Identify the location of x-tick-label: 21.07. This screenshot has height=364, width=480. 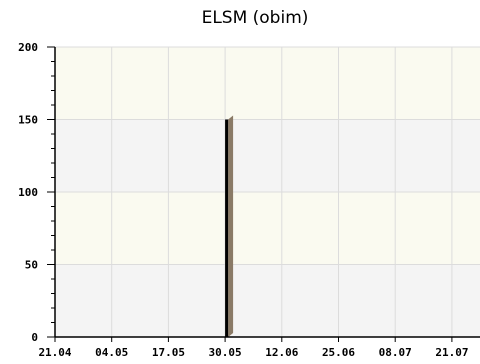
(451, 352).